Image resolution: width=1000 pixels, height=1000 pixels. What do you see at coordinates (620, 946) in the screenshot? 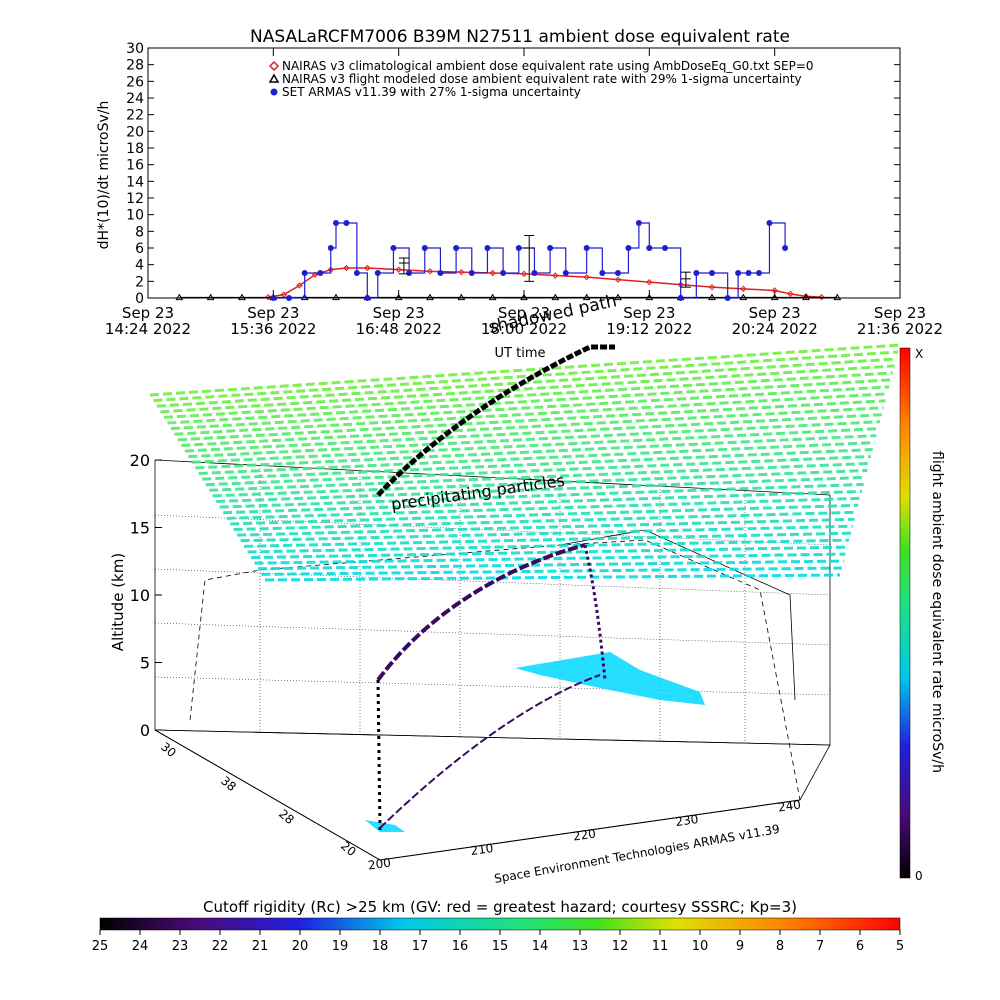
I see `cbar-tick-label: 12` at bounding box center [620, 946].